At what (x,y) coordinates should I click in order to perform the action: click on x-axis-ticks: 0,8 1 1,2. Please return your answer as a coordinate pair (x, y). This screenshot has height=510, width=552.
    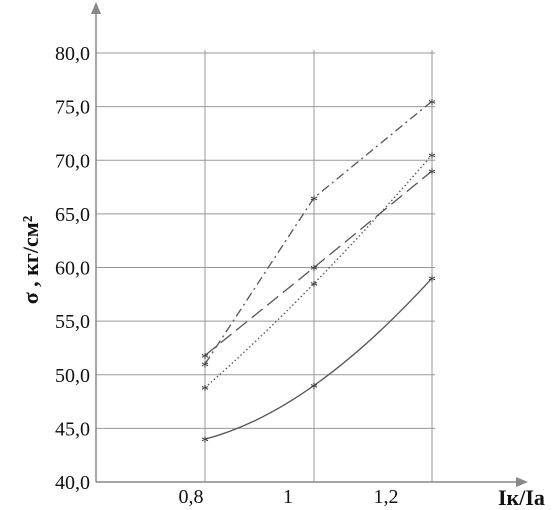
    Looking at the image, I should click on (289, 497).